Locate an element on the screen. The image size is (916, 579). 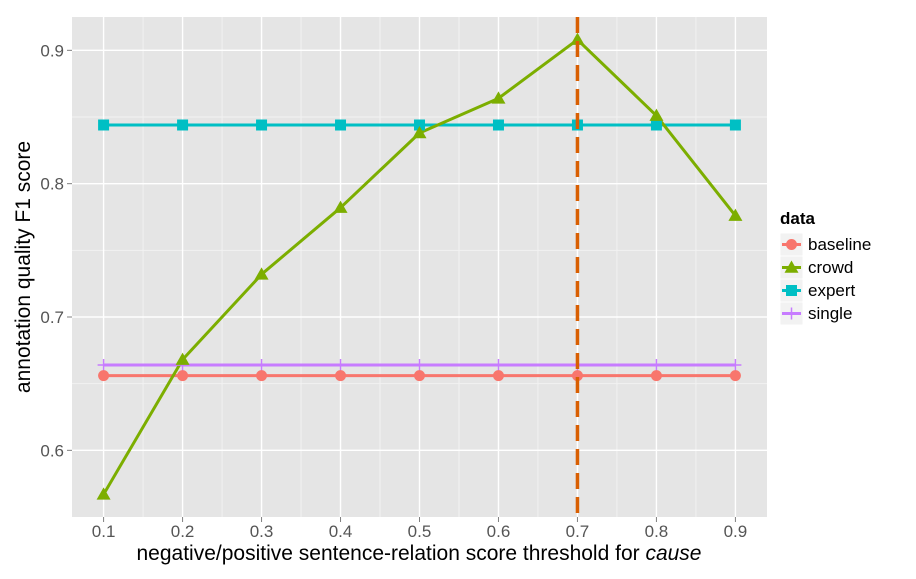
x-tick-label: 0.3 is located at coordinates (262, 531).